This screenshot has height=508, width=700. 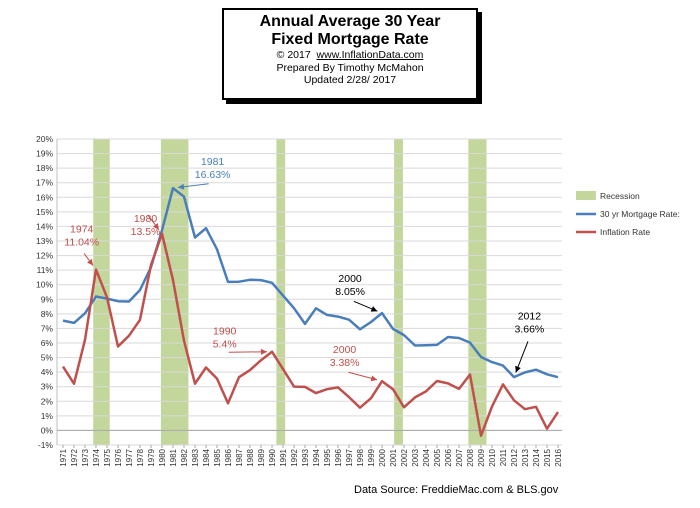 What do you see at coordinates (44, 212) in the screenshot?
I see `y-tick-label: 15%` at bounding box center [44, 212].